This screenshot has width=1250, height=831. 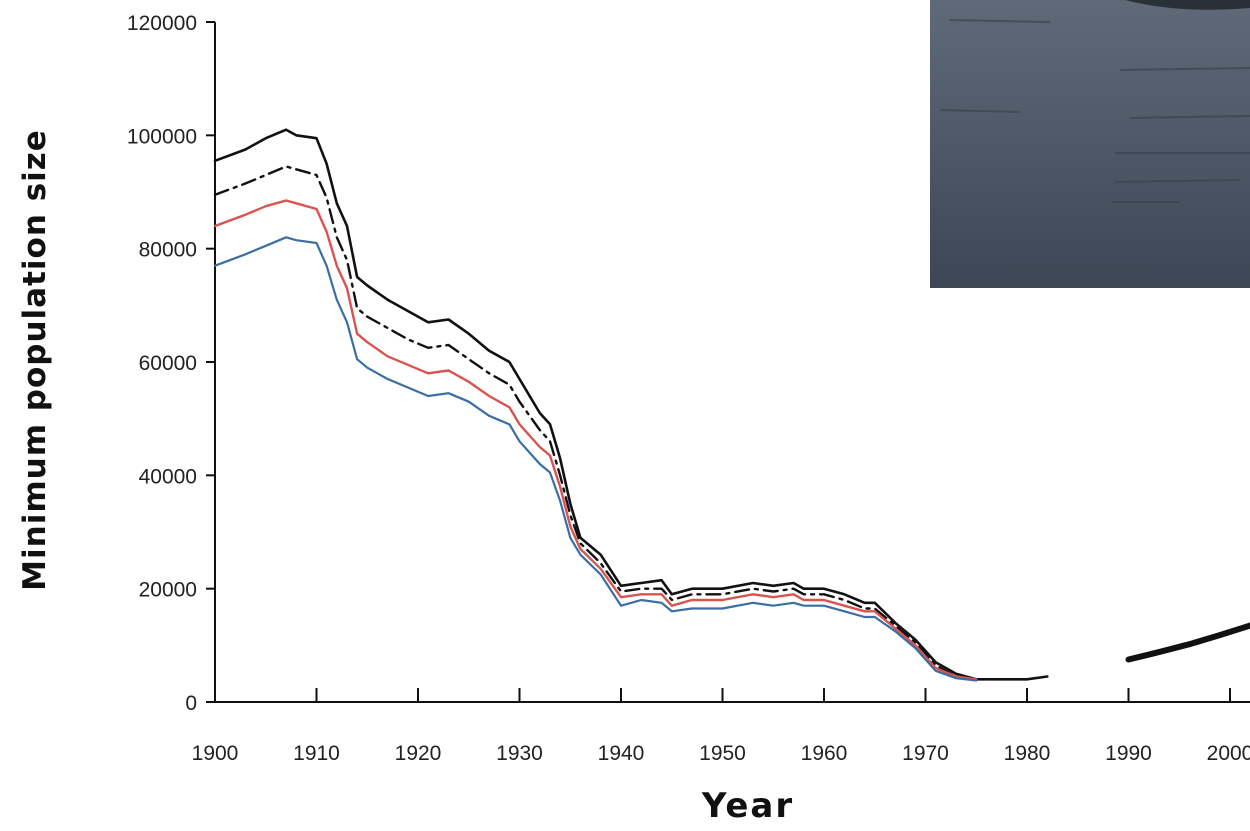 I want to click on x-tick-label: 1980, so click(x=1027, y=753).